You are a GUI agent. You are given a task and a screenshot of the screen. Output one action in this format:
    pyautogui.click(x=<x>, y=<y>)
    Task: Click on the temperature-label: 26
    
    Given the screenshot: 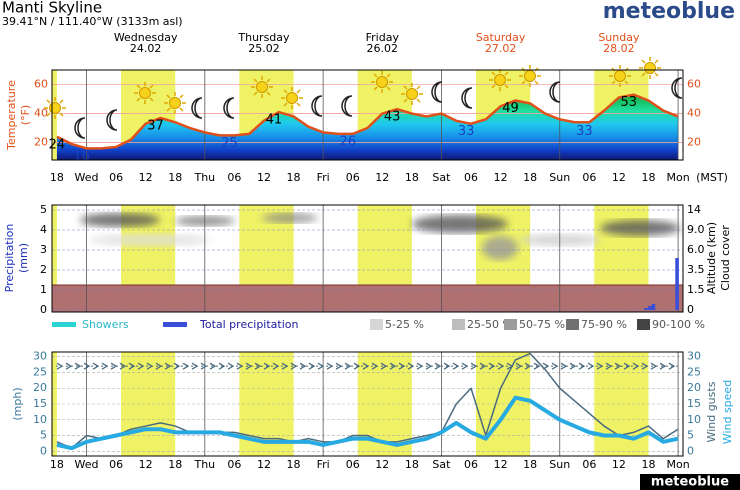 What is the action you would take?
    pyautogui.click(x=348, y=141)
    